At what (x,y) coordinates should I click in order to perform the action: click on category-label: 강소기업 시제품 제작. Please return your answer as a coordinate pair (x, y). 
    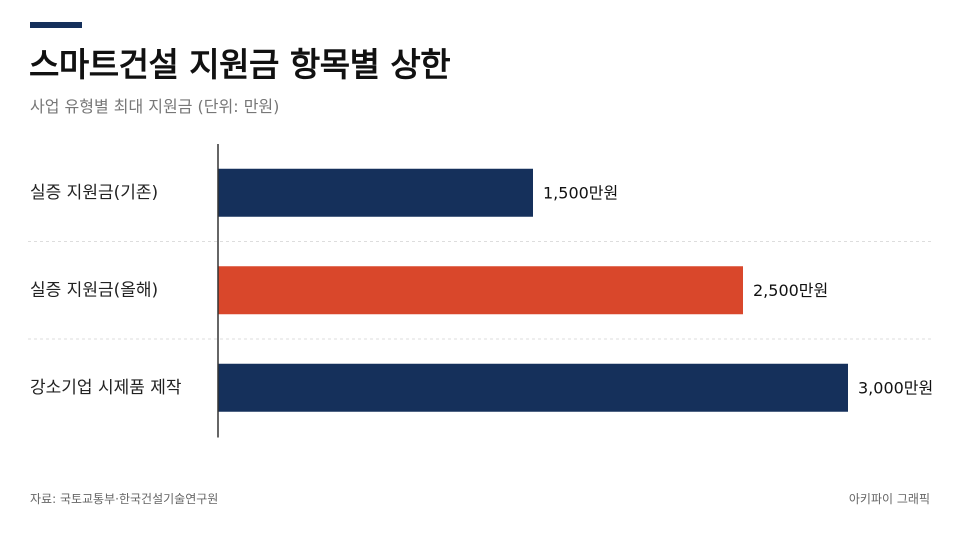
    Looking at the image, I should click on (106, 388).